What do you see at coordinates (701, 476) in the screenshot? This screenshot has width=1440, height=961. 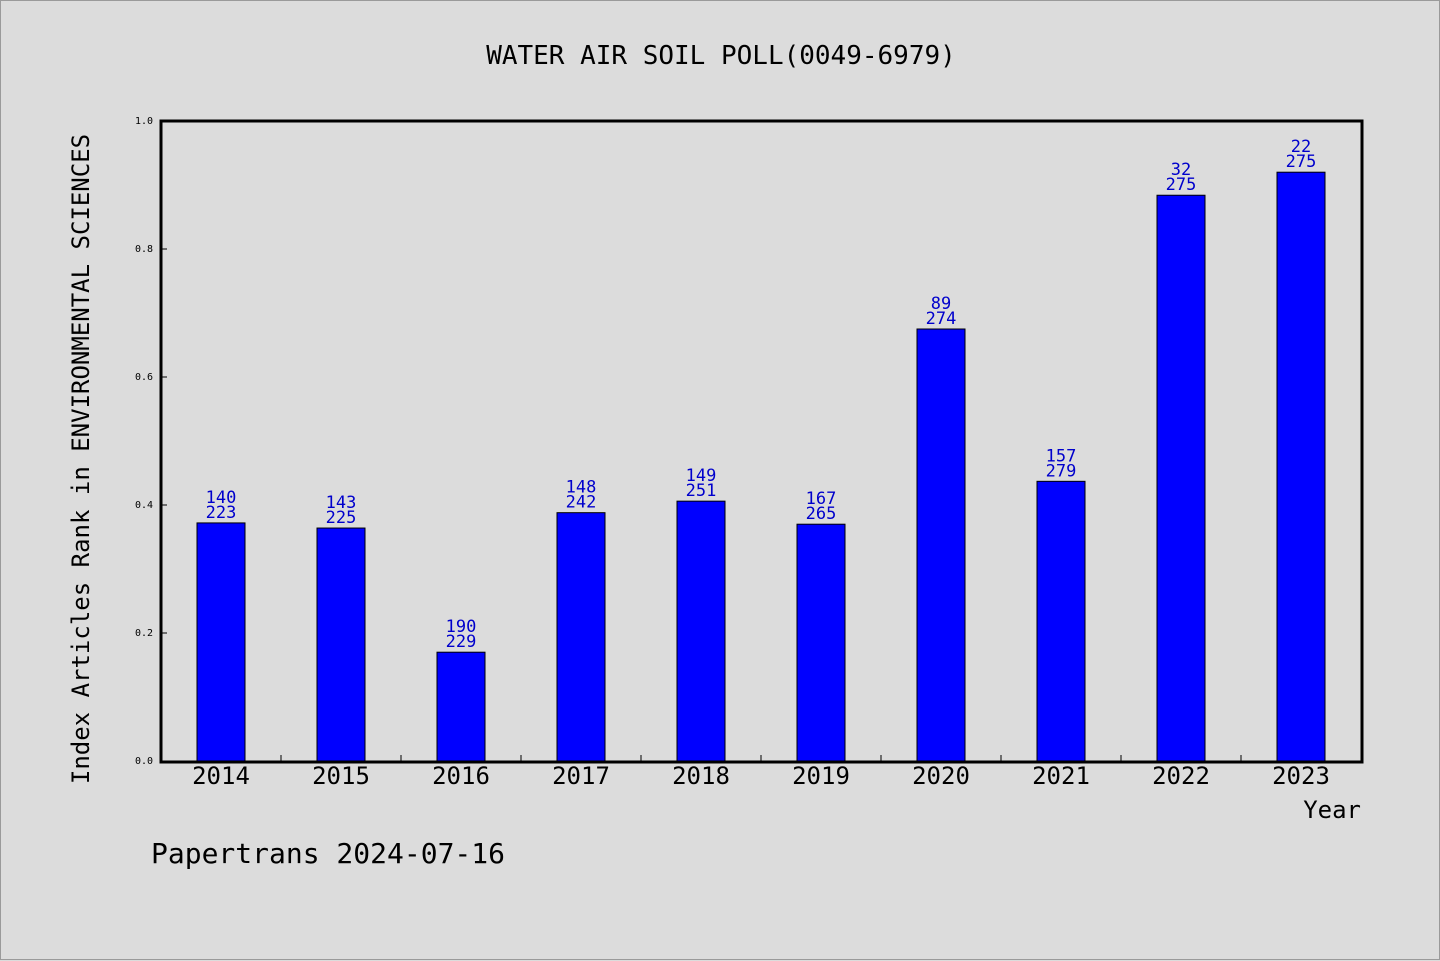 I see `data-label-rank: 149` at bounding box center [701, 476].